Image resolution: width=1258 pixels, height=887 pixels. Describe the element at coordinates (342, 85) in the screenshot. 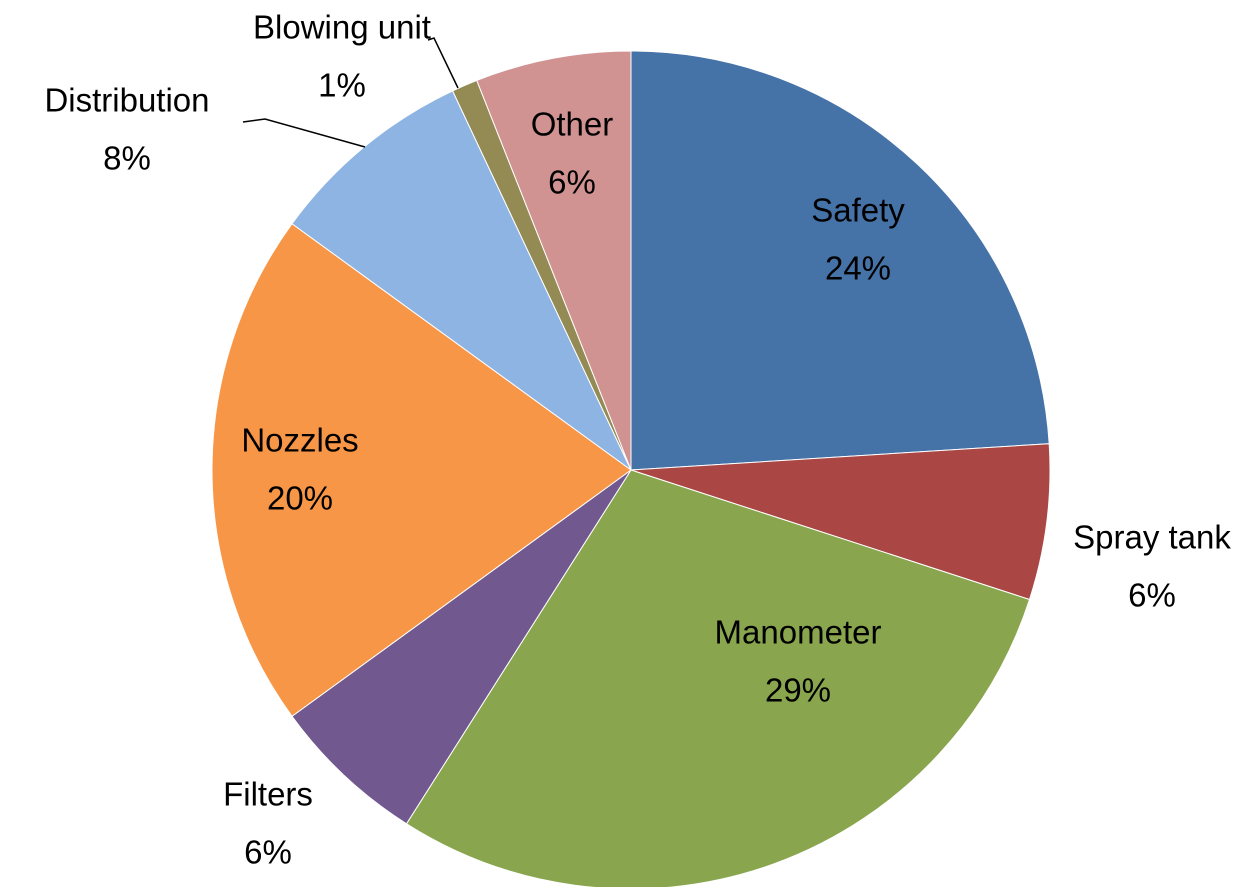

I see `slice-value-label: 1%` at that location.